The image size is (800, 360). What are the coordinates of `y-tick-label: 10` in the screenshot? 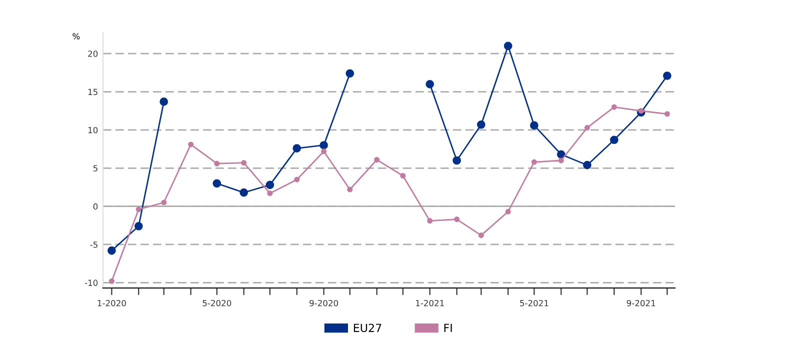 It's located at (93, 130).